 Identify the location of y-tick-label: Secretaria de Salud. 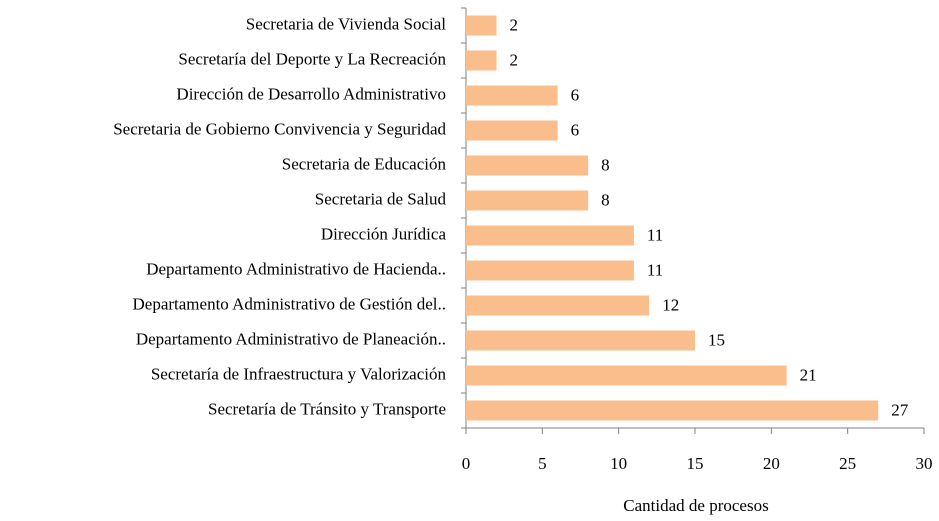
(381, 198).